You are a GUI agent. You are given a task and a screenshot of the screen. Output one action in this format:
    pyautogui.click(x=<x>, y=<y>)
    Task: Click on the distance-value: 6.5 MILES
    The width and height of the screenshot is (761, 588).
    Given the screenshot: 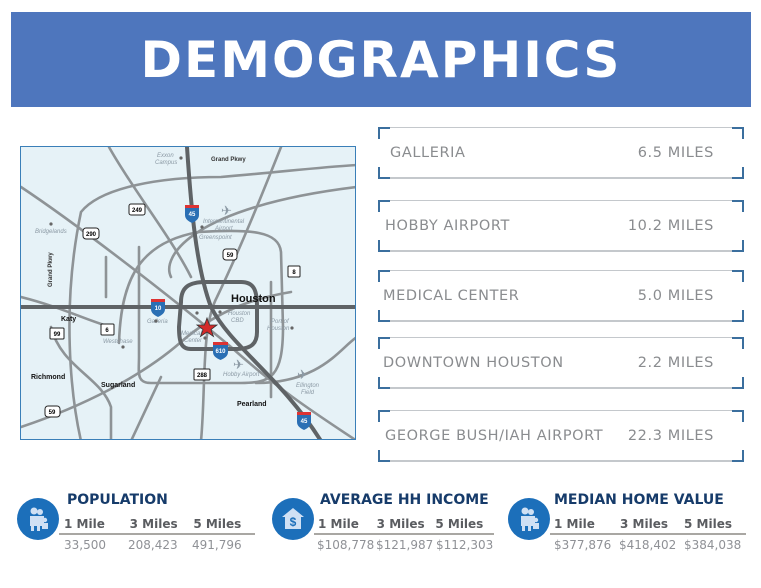 What is the action you would take?
    pyautogui.click(x=675, y=152)
    